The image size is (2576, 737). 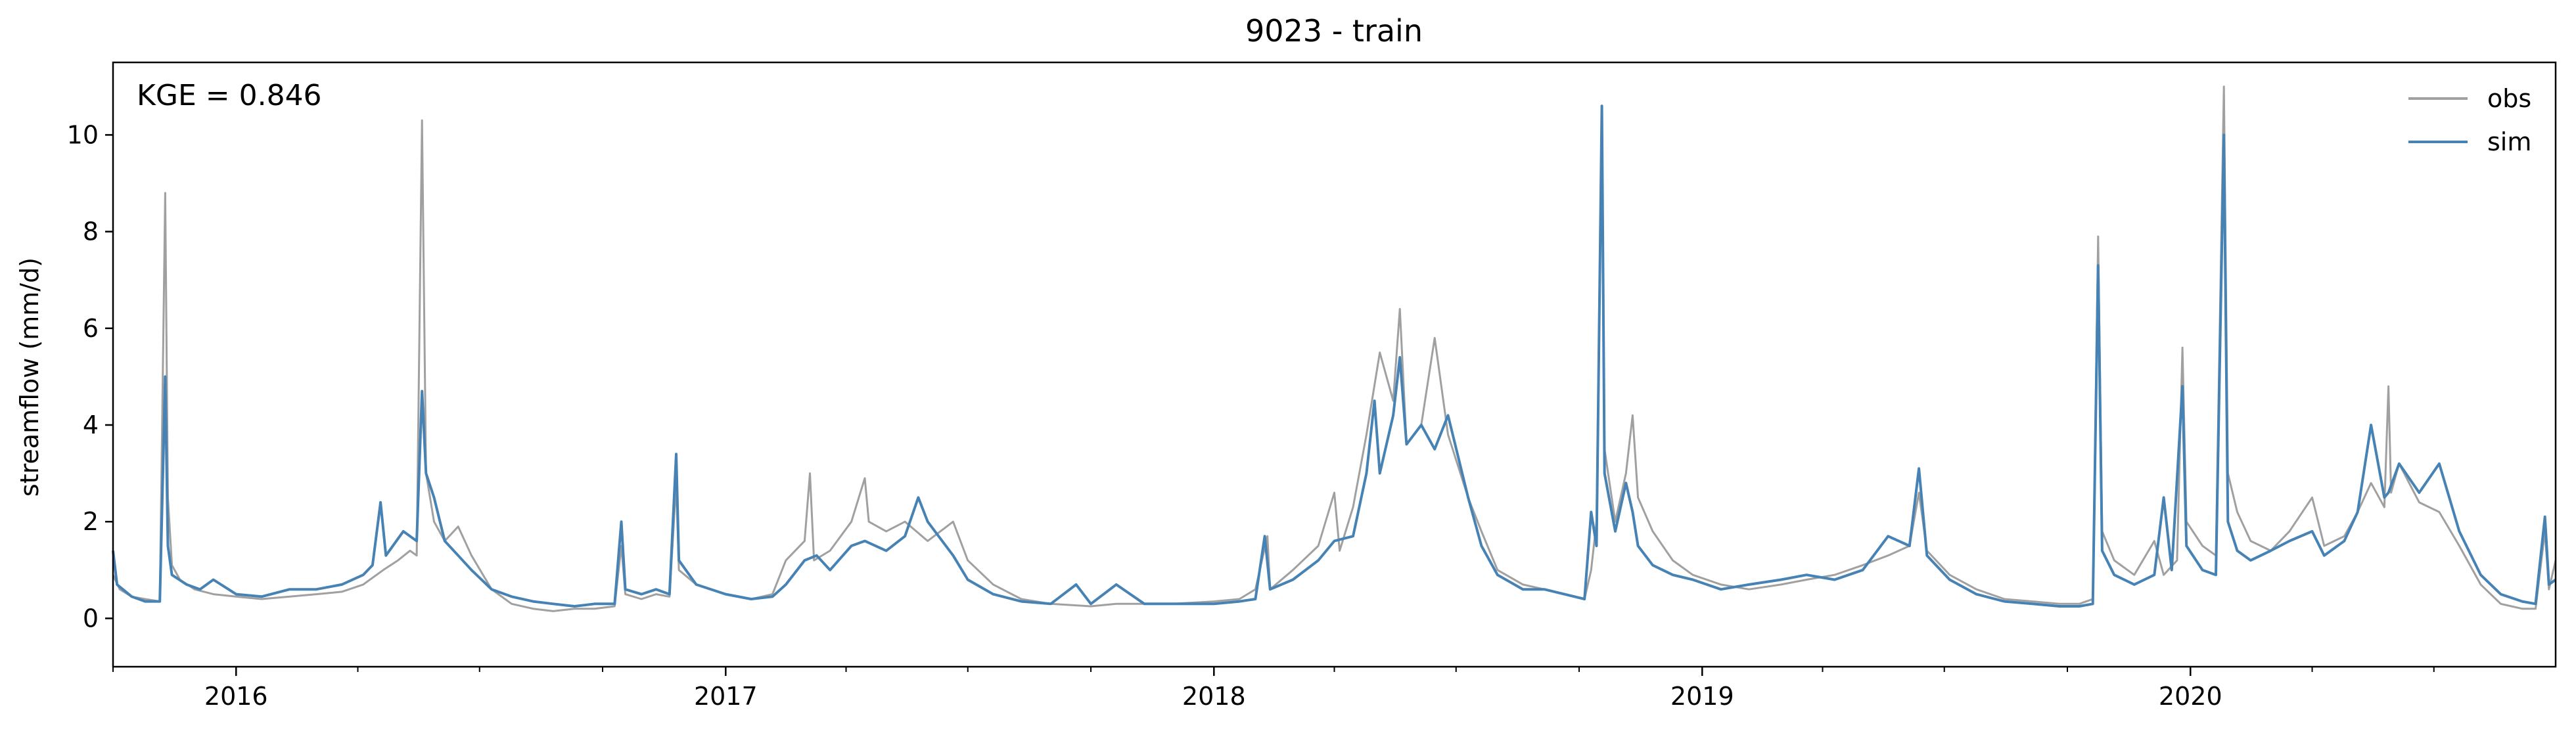 What do you see at coordinates (2509, 98) in the screenshot?
I see `legend-label-obs: obs` at bounding box center [2509, 98].